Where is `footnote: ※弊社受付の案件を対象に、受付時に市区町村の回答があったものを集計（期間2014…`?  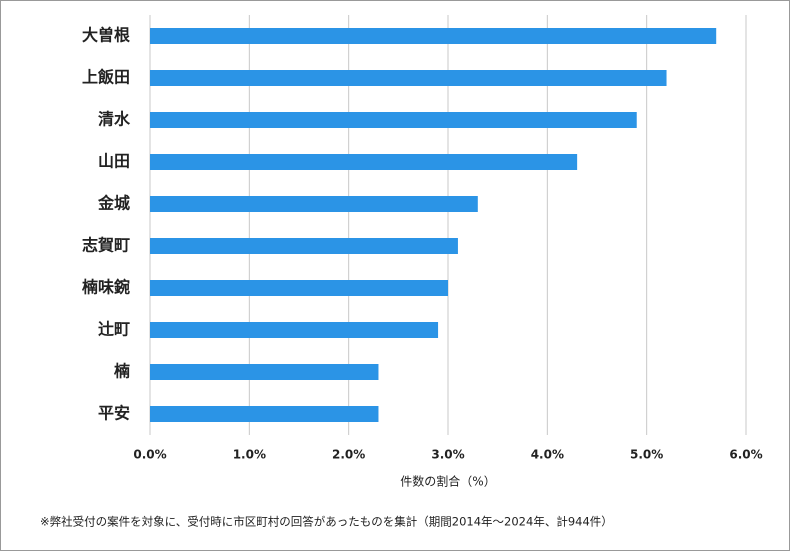 footnote: ※弊社受付の案件を対象に、受付時に市区町村の回答があったものを集計（期間2014… is located at coordinates (326, 522).